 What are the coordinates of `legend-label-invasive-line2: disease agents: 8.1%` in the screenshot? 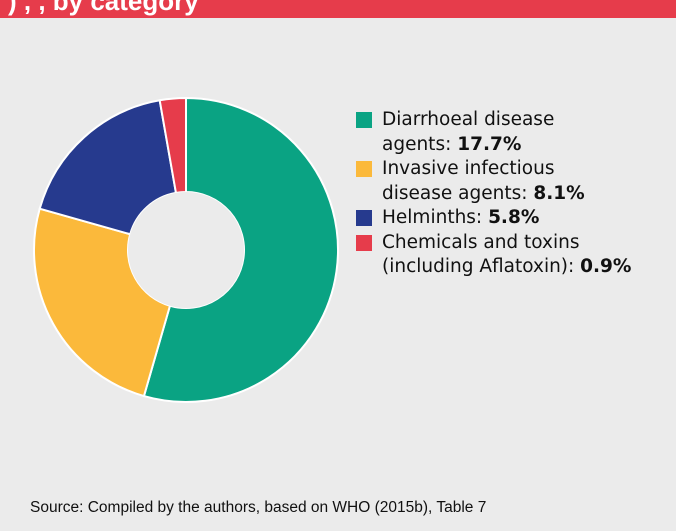 It's located at (524, 194).